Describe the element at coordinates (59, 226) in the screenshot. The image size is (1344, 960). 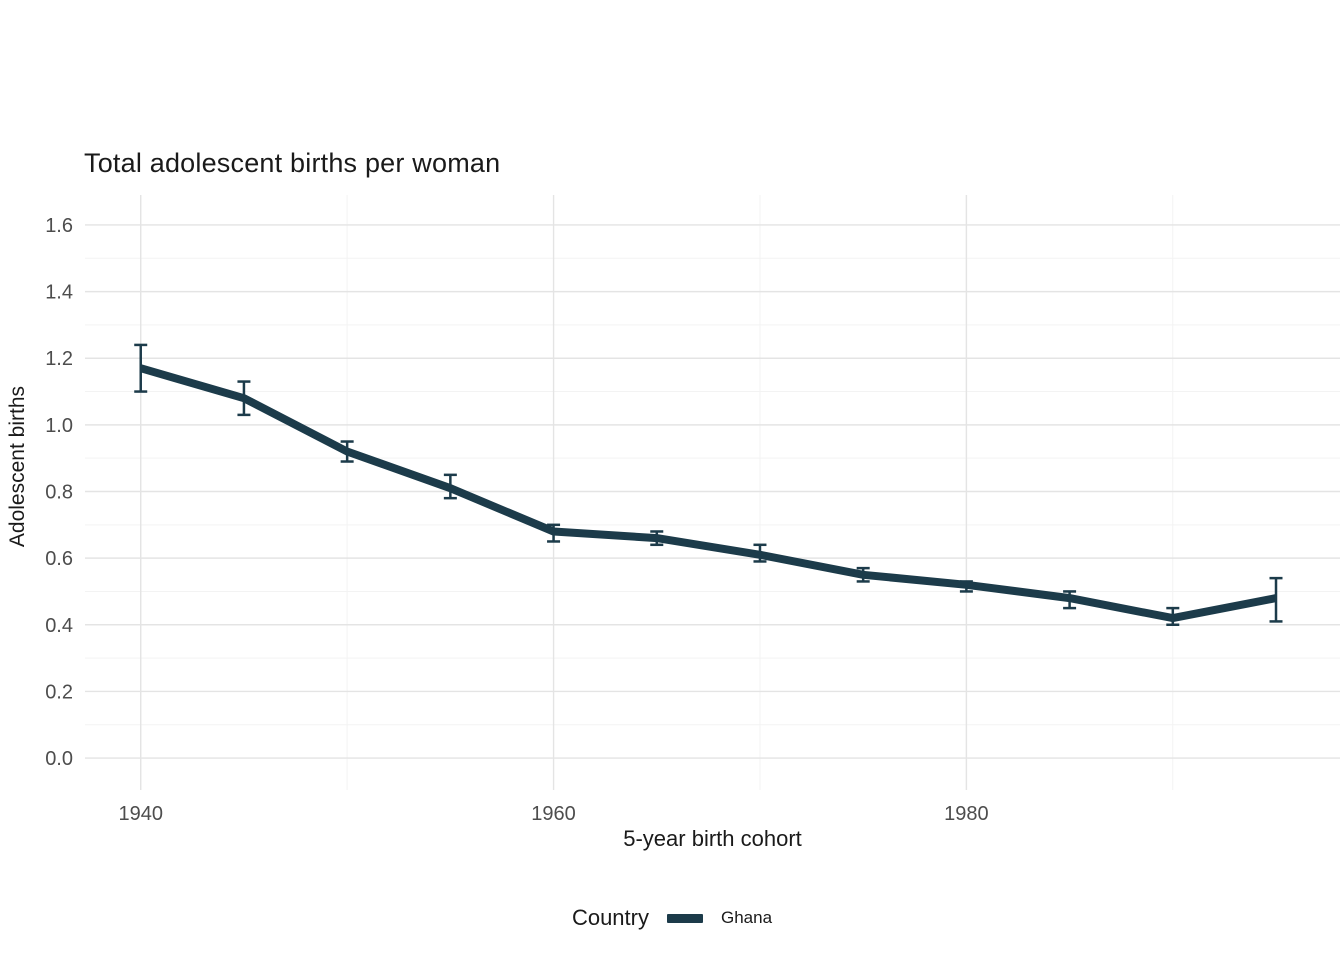
I see `y-tick-label: 1.6` at that location.